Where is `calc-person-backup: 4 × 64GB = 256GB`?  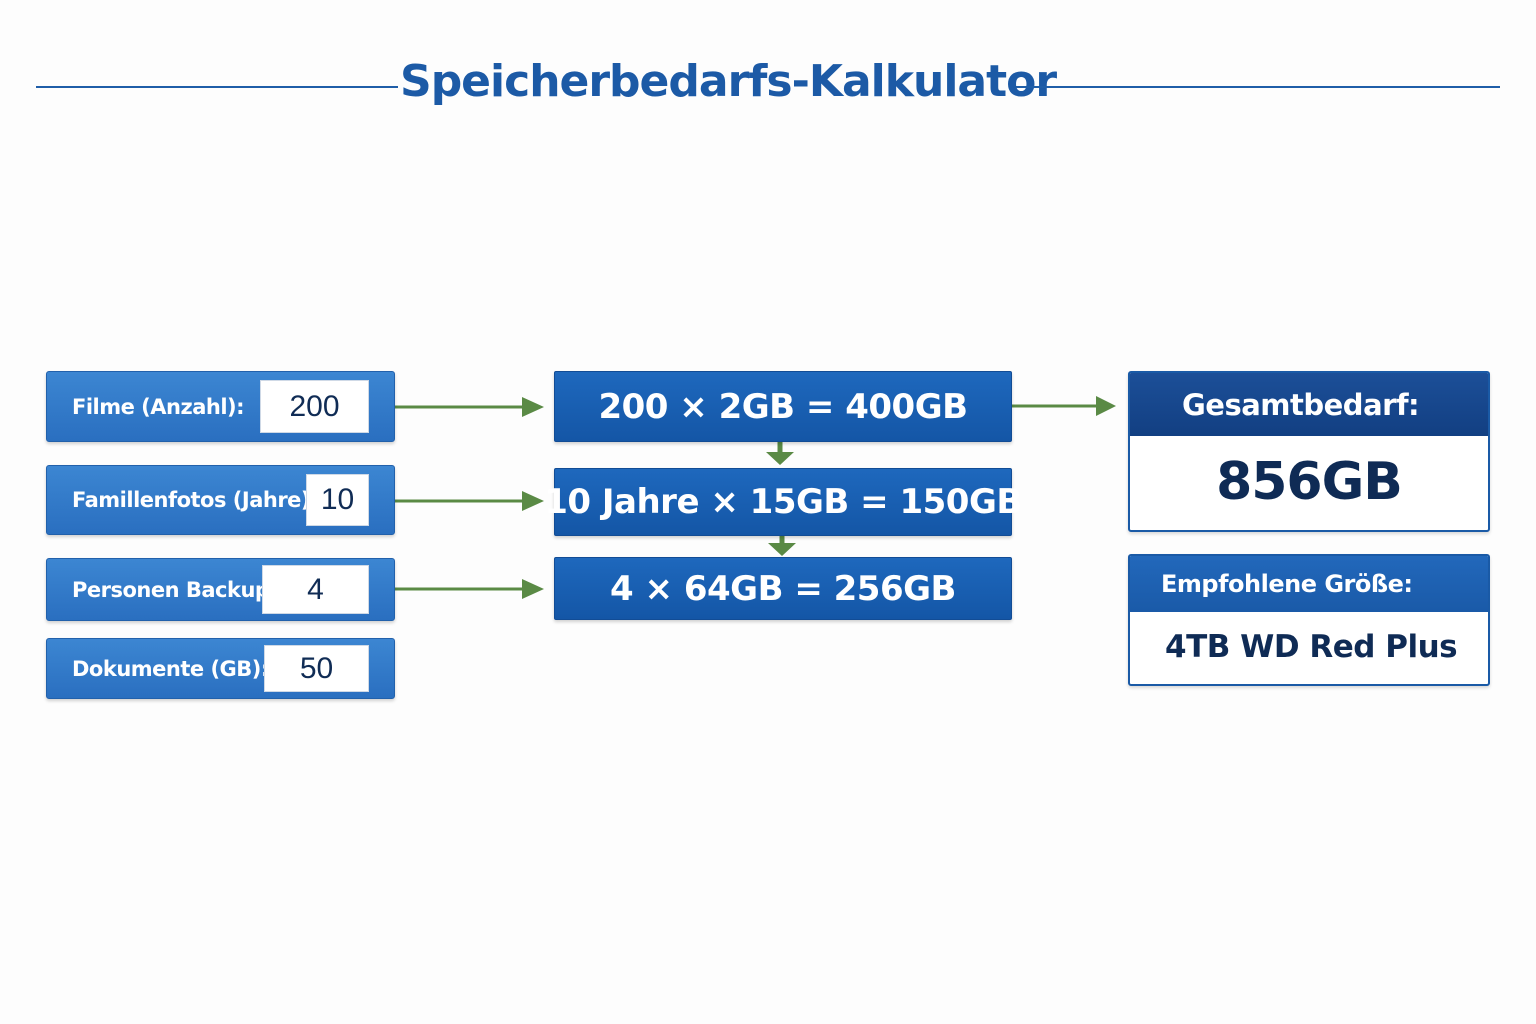 calc-person-backup: 4 × 64GB = 256GB is located at coordinates (783, 588).